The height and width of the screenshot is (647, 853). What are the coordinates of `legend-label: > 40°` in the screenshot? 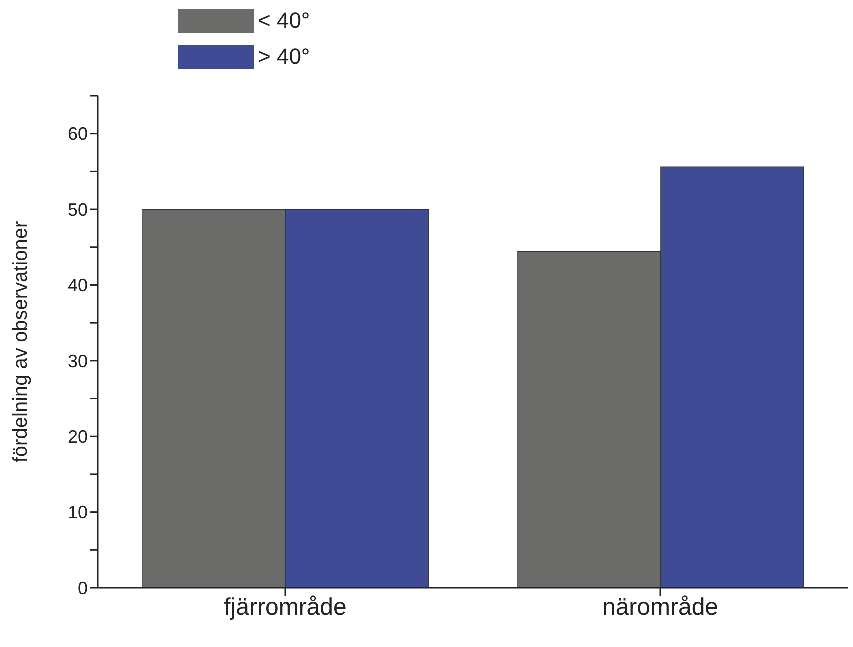 It's located at (284, 57).